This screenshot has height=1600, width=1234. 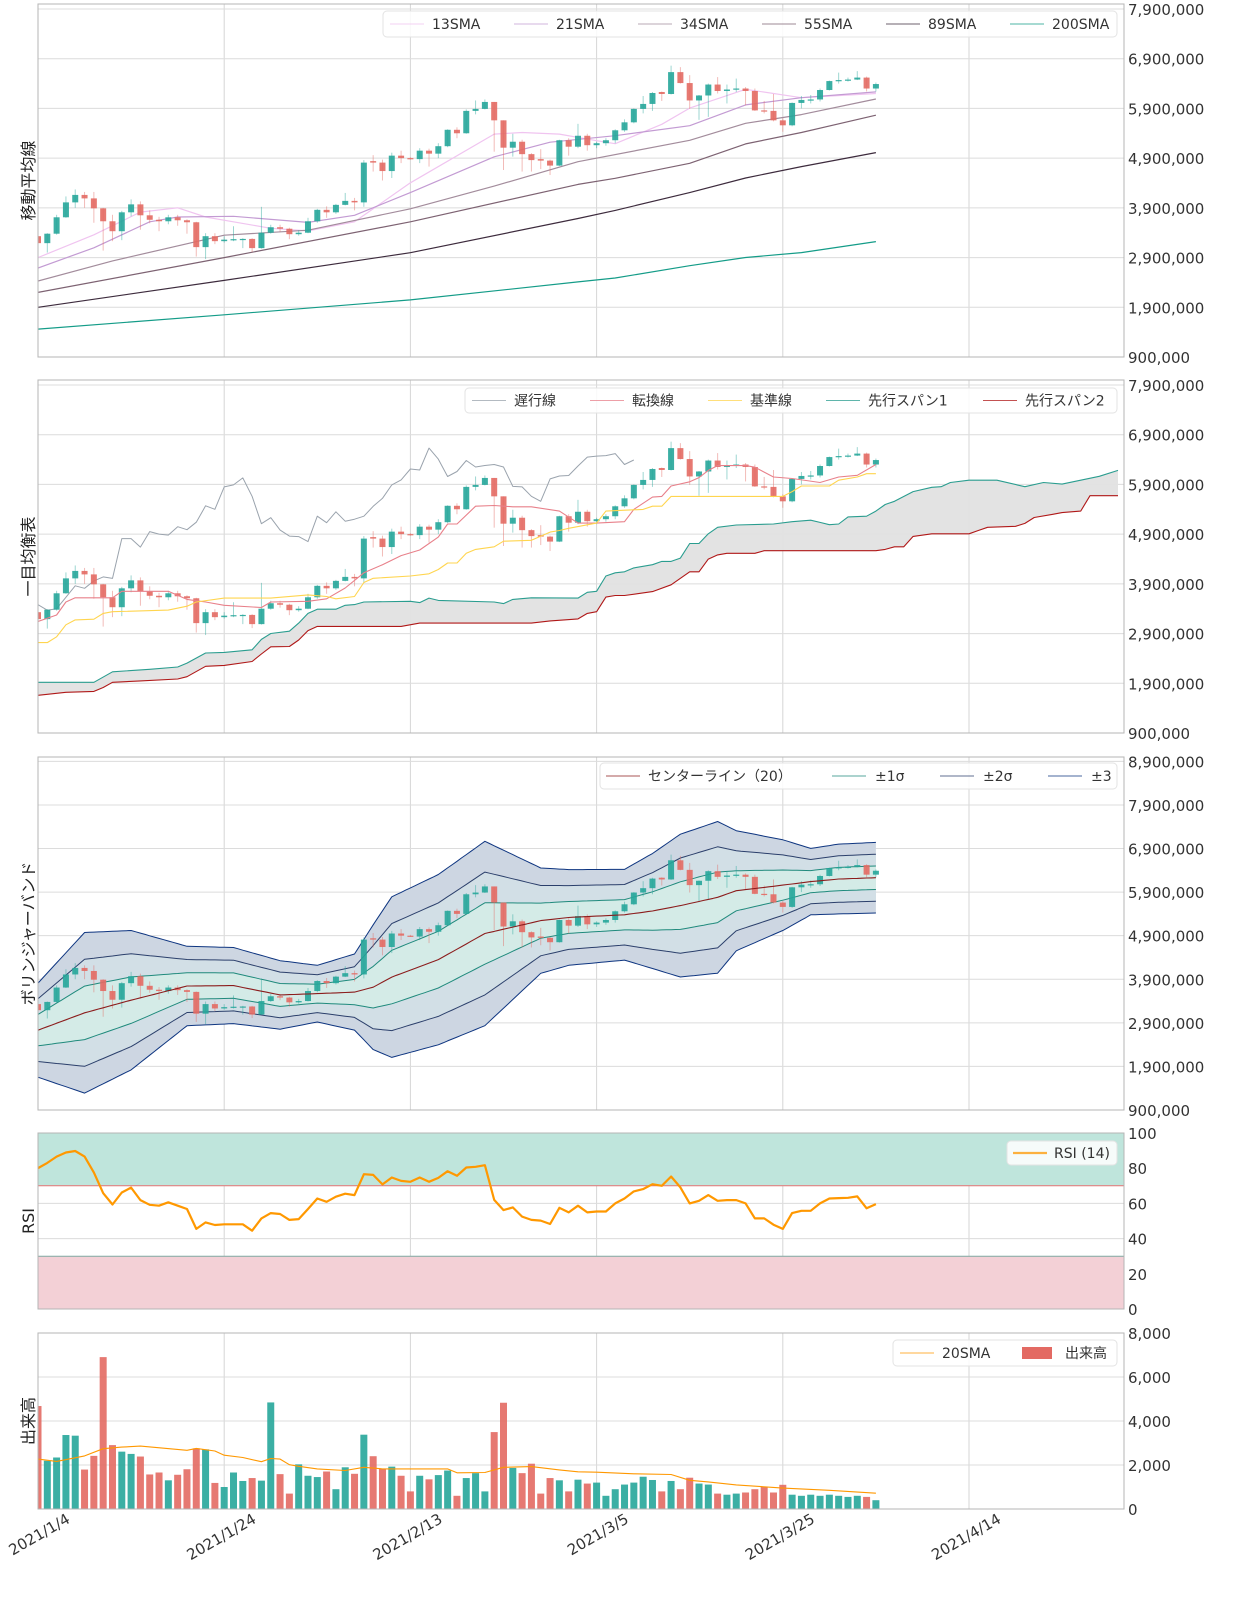 I want to click on y-tick-label: 1,900,000, so click(x=1166, y=1067).